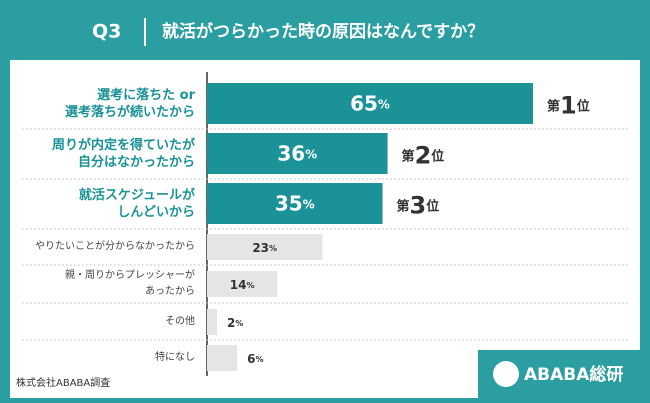 The height and width of the screenshot is (403, 650). Describe the element at coordinates (573, 374) in the screenshot. I see `logo: ABABA総研` at that location.